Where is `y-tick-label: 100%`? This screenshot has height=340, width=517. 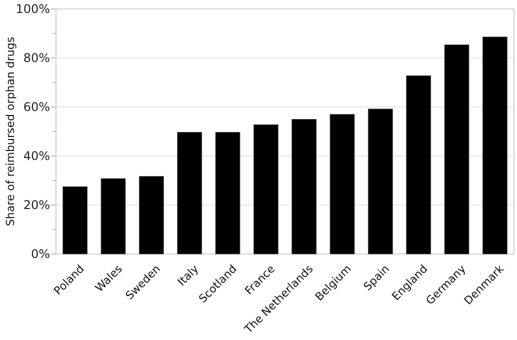 y-tick-label: 100% is located at coordinates (33, 9).